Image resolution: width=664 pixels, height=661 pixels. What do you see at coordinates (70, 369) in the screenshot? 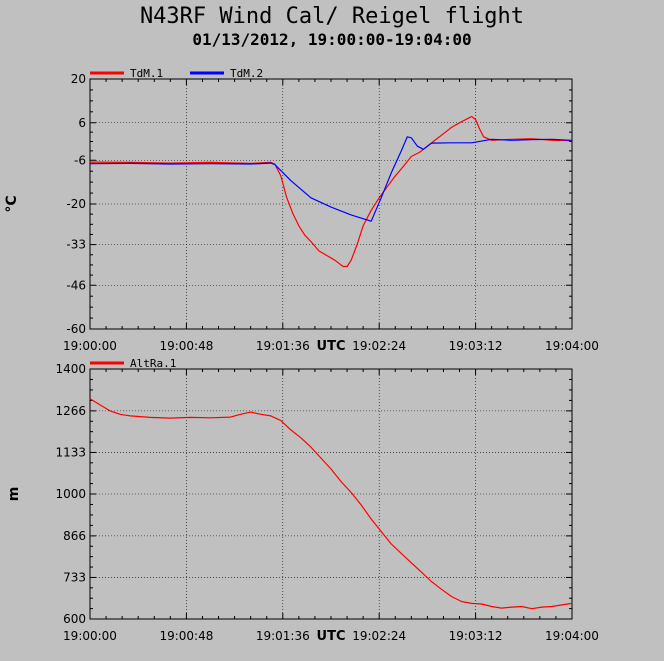
I see `y-tick-label: 1400` at bounding box center [70, 369].